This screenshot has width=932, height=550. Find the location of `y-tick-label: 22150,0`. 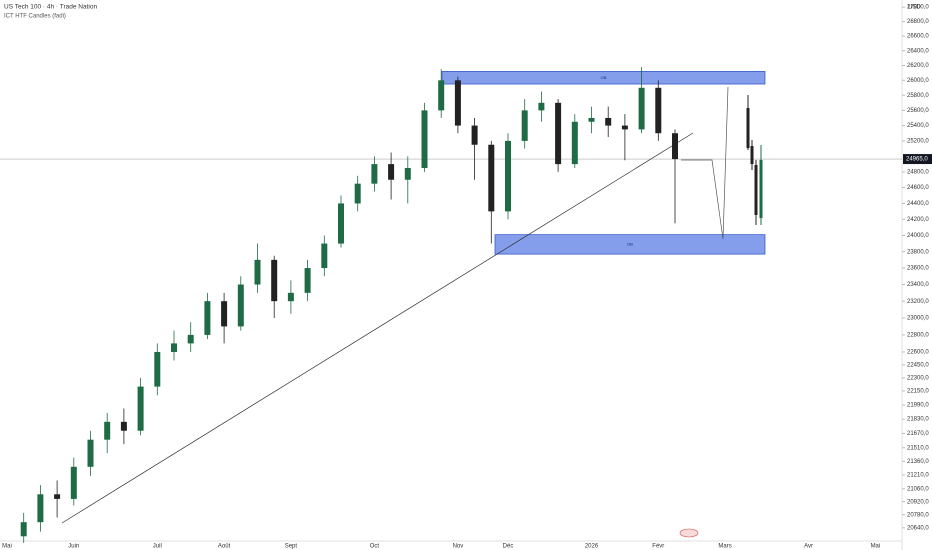

y-tick-label: 22150,0 is located at coordinates (918, 392).